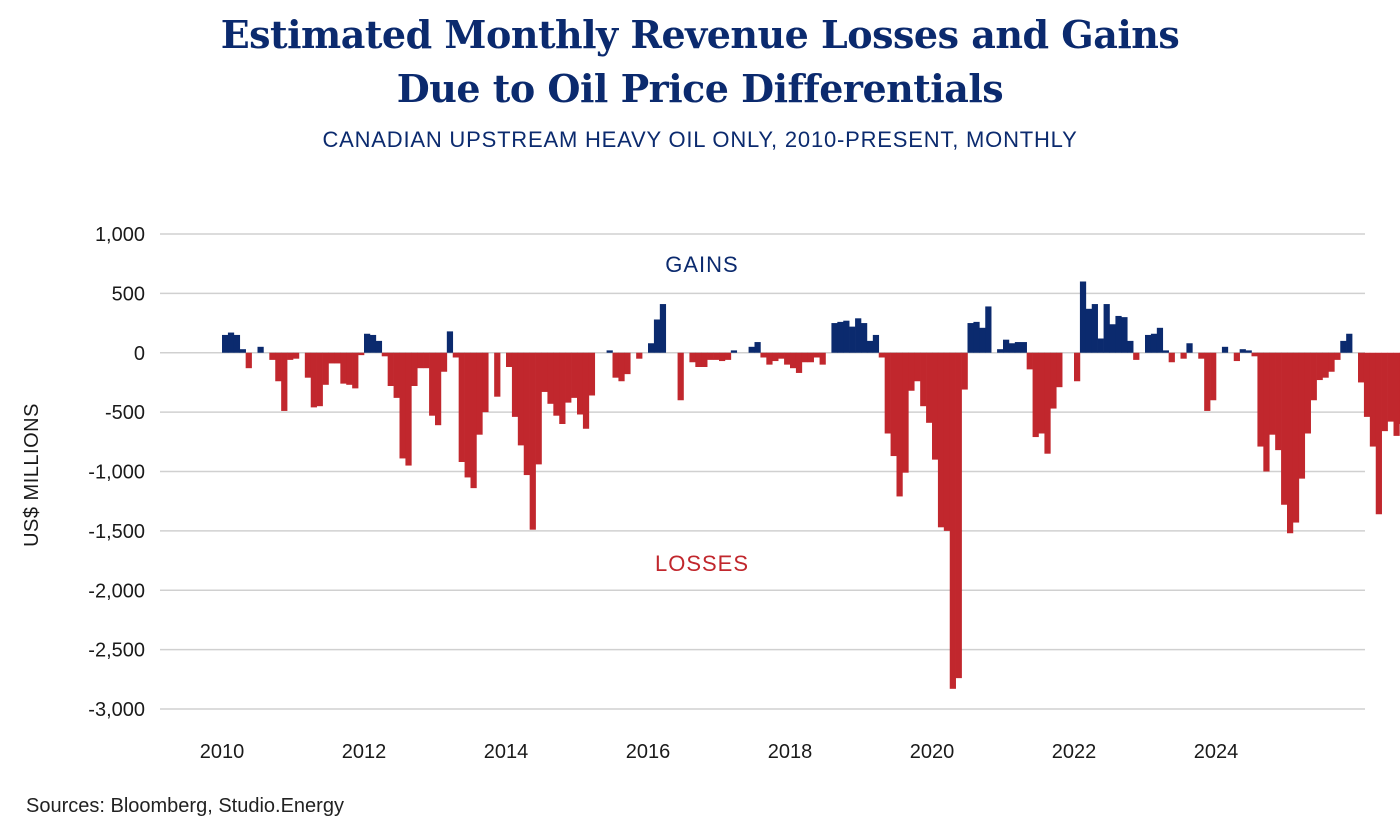 The width and height of the screenshot is (1400, 840). I want to click on y-tick-label: -1,000, so click(116, 473).